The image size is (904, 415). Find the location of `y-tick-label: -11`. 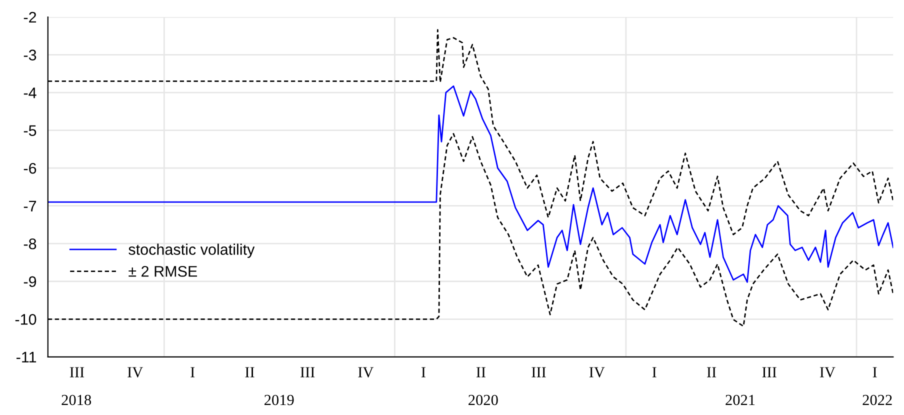

y-tick-label: -11 is located at coordinates (26, 357).